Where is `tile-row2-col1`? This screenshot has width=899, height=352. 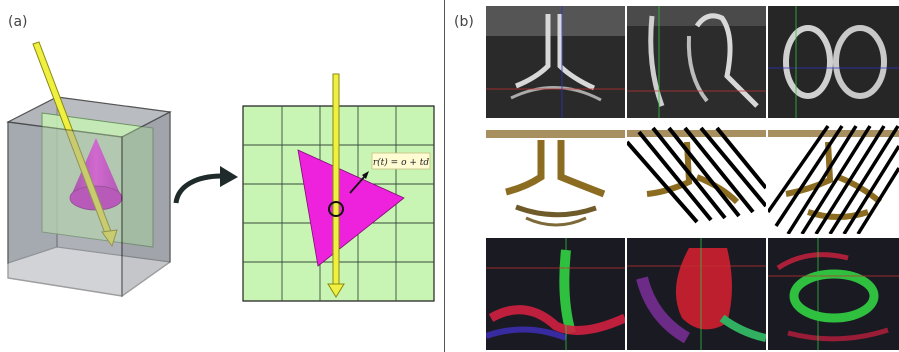
tile-row2-col1 is located at coordinates (555, 178).